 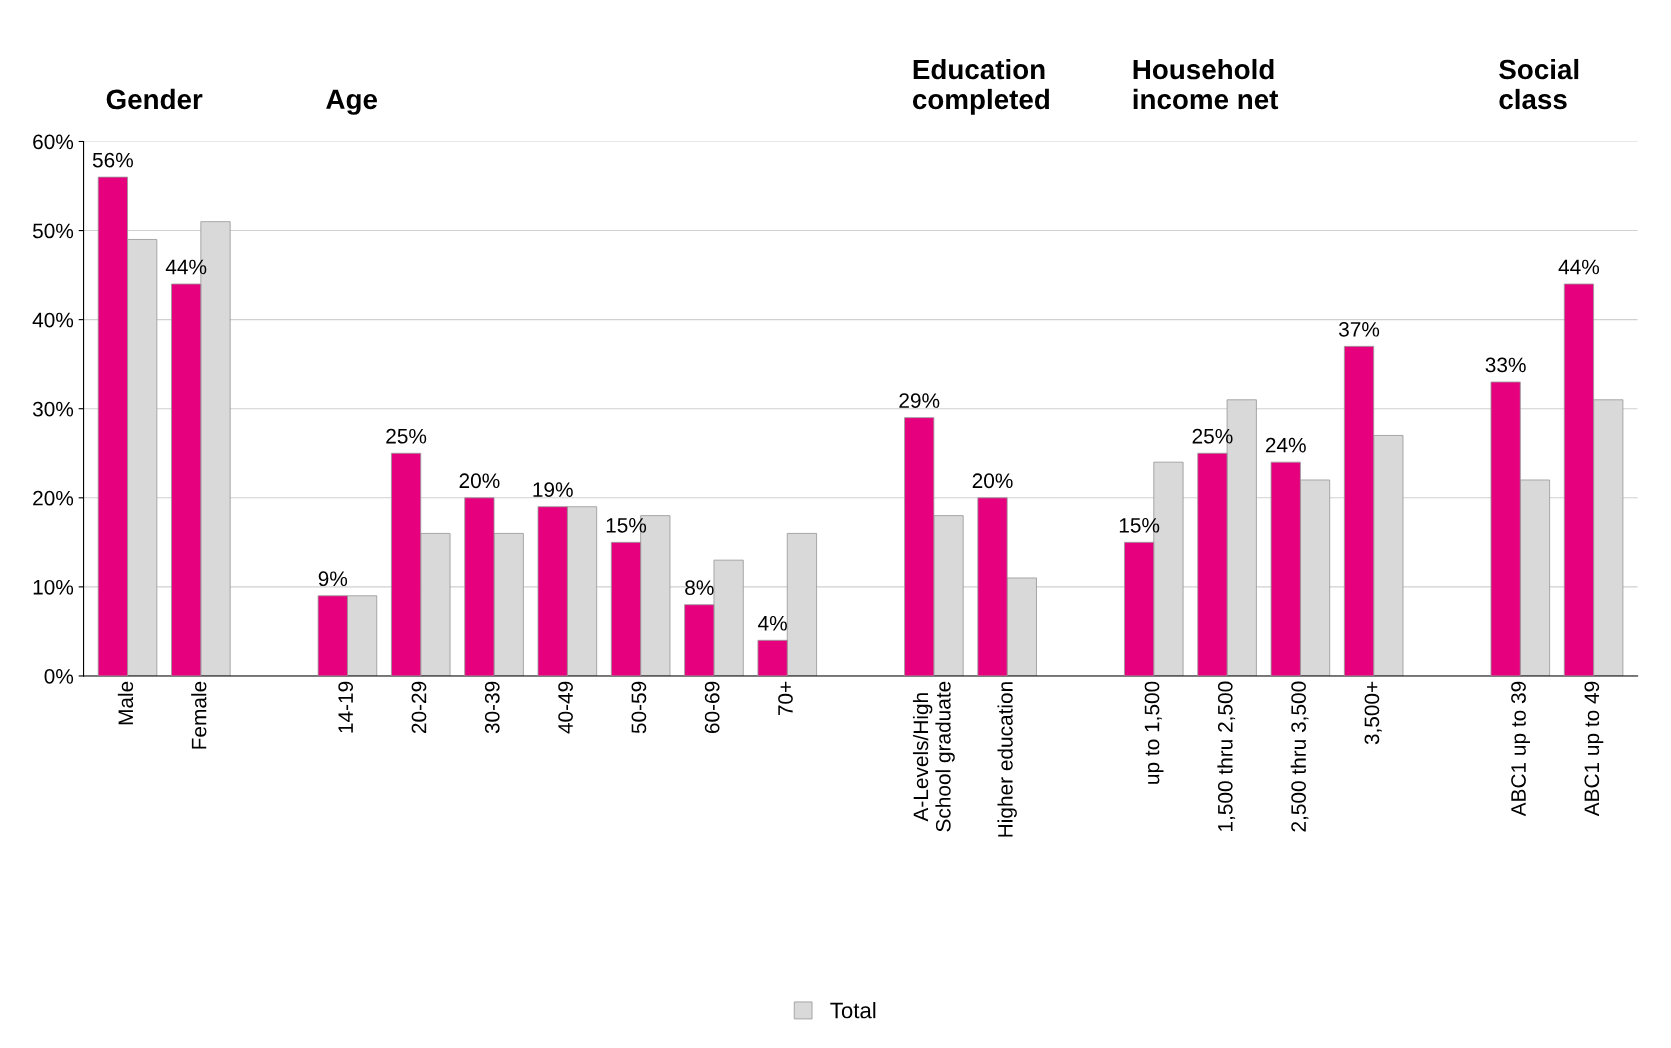 What do you see at coordinates (1373, 713) in the screenshot?
I see `x-tick-label: 3,500+` at bounding box center [1373, 713].